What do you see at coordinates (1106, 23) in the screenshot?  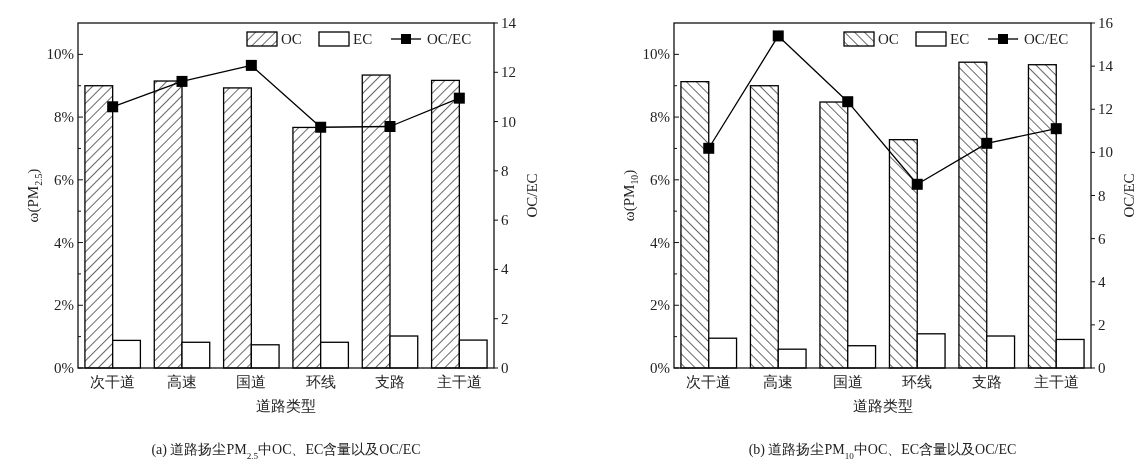 I see `y2-tick-label: 16` at bounding box center [1106, 23].